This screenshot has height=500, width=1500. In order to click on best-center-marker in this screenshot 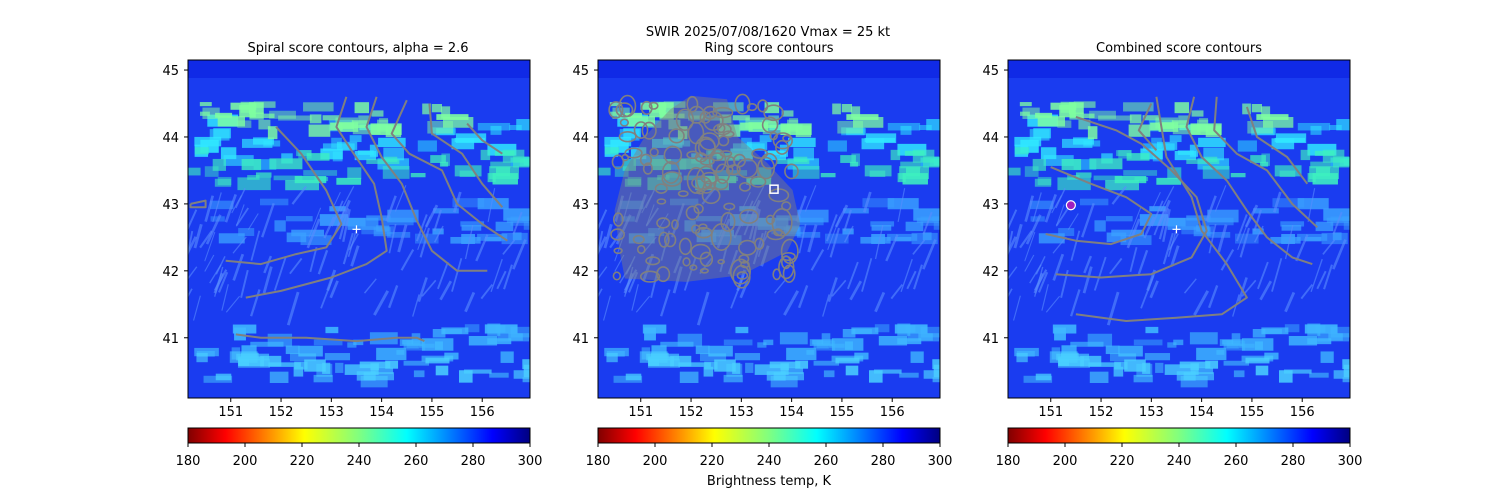, I will do `click(1070, 205)`.